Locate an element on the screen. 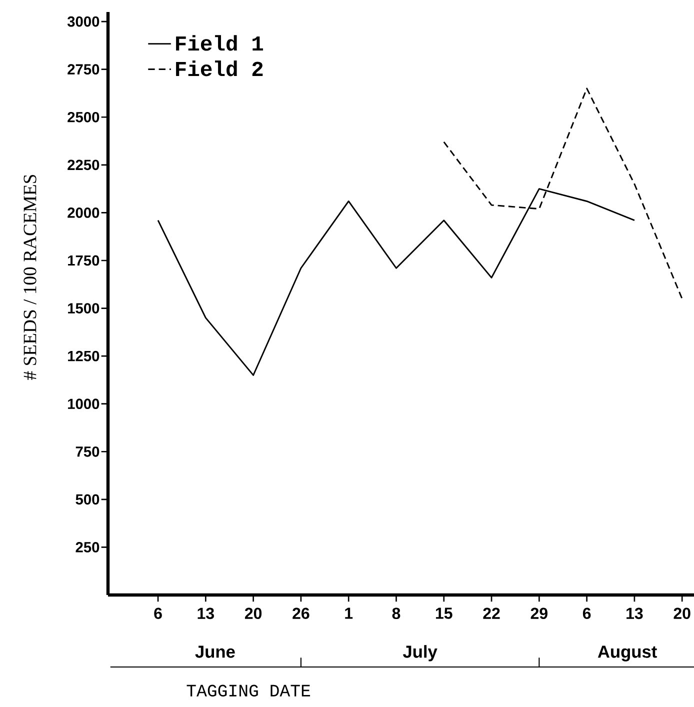  text: July is located at coordinates (420, 653).